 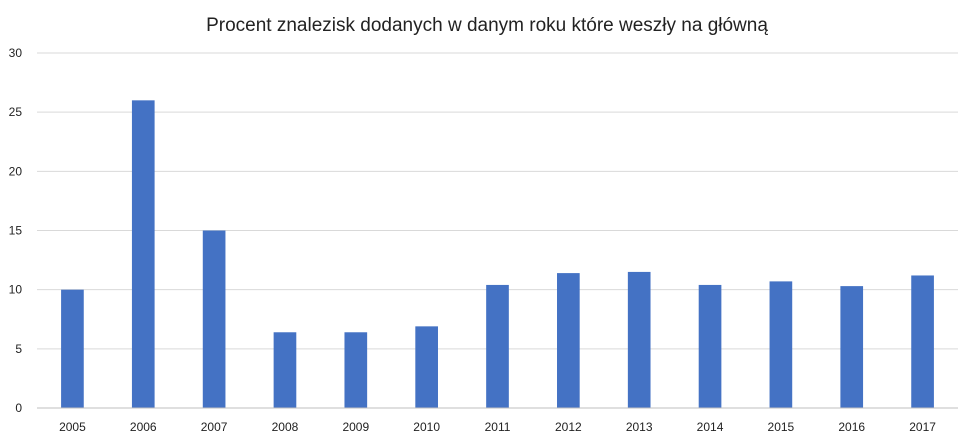 I want to click on x-tick-label: 2016, so click(x=851, y=427).